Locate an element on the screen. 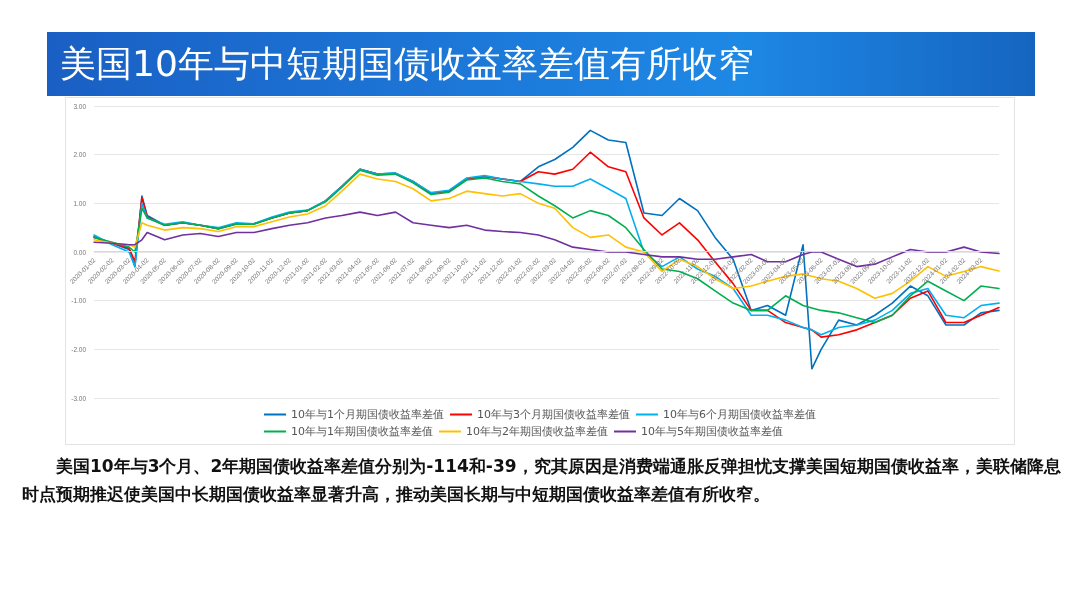  legend-label: 10年与1个月期国债收益率差值 is located at coordinates (368, 414).